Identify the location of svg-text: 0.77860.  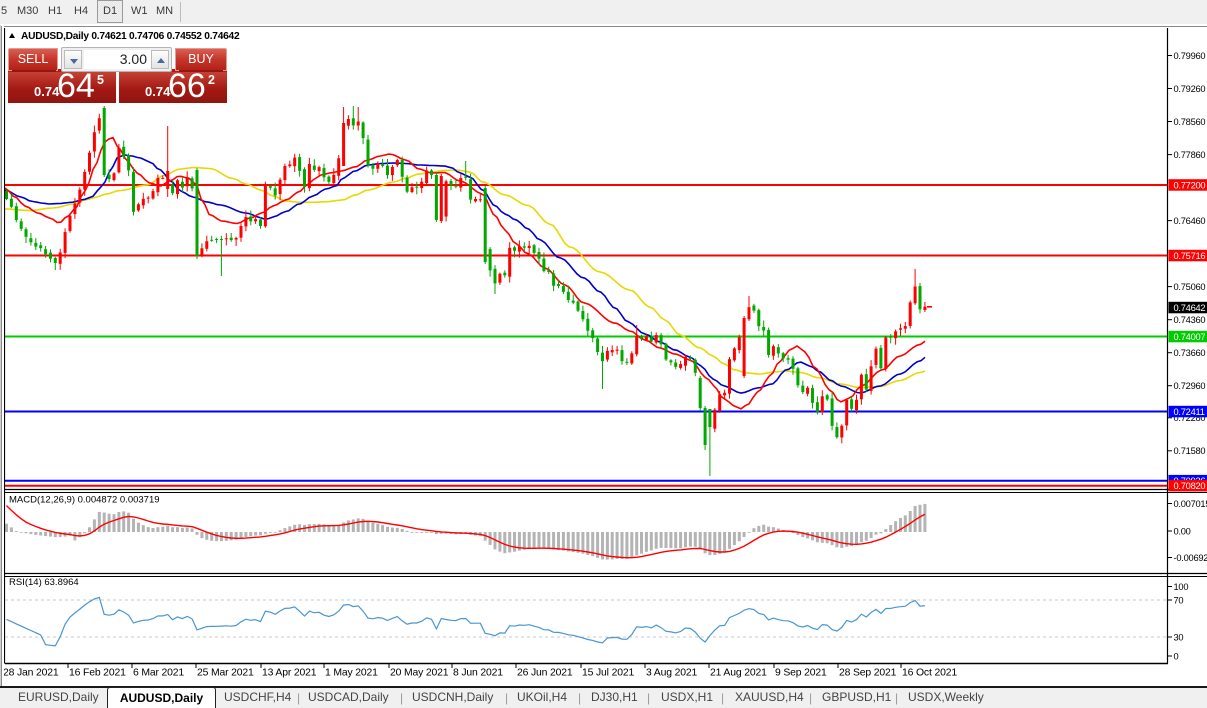
(1190, 155).